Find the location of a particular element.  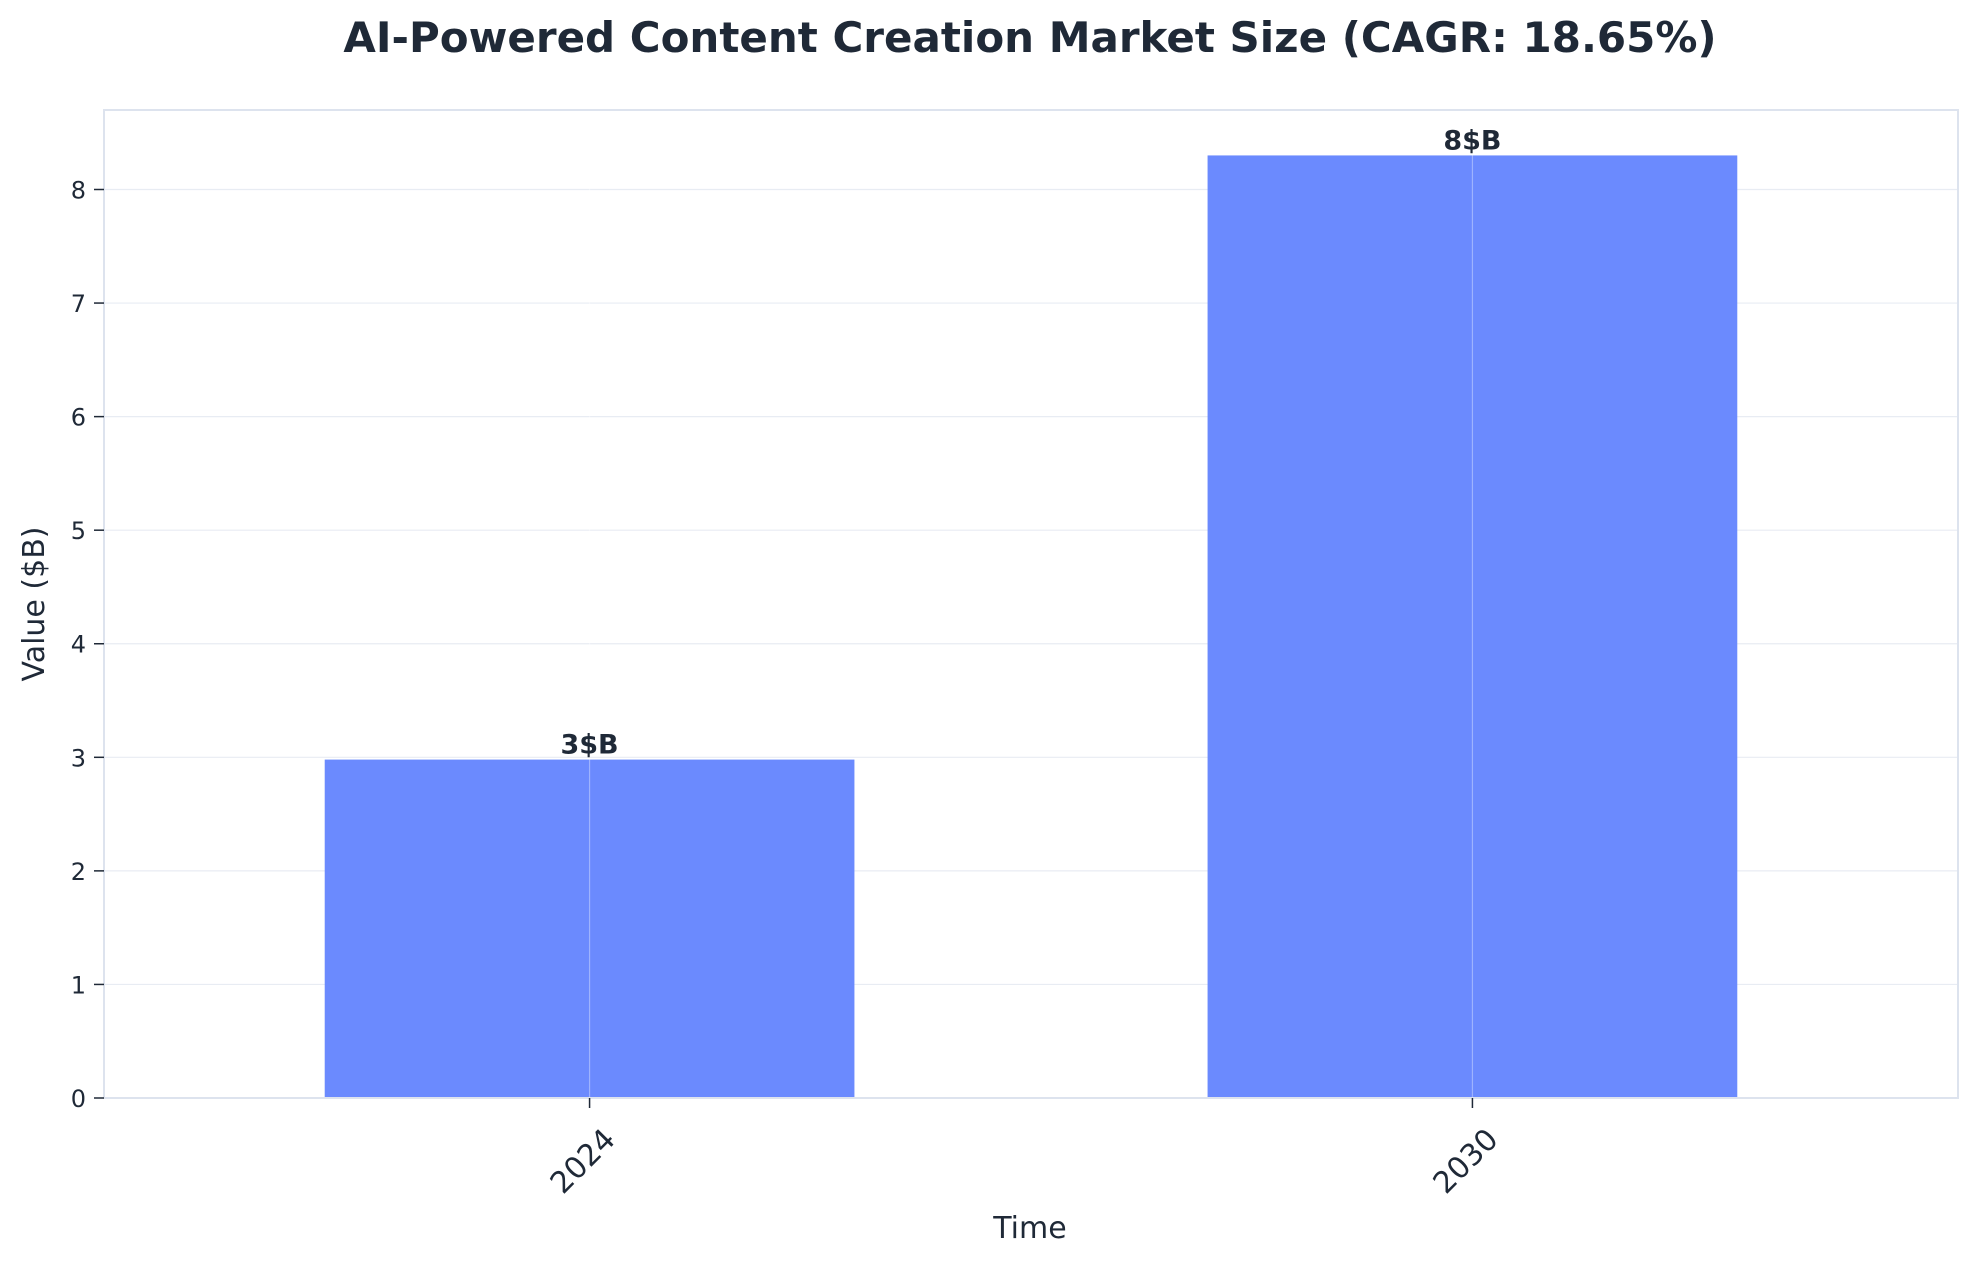

y-tick-label: 5 is located at coordinates (78, 531).